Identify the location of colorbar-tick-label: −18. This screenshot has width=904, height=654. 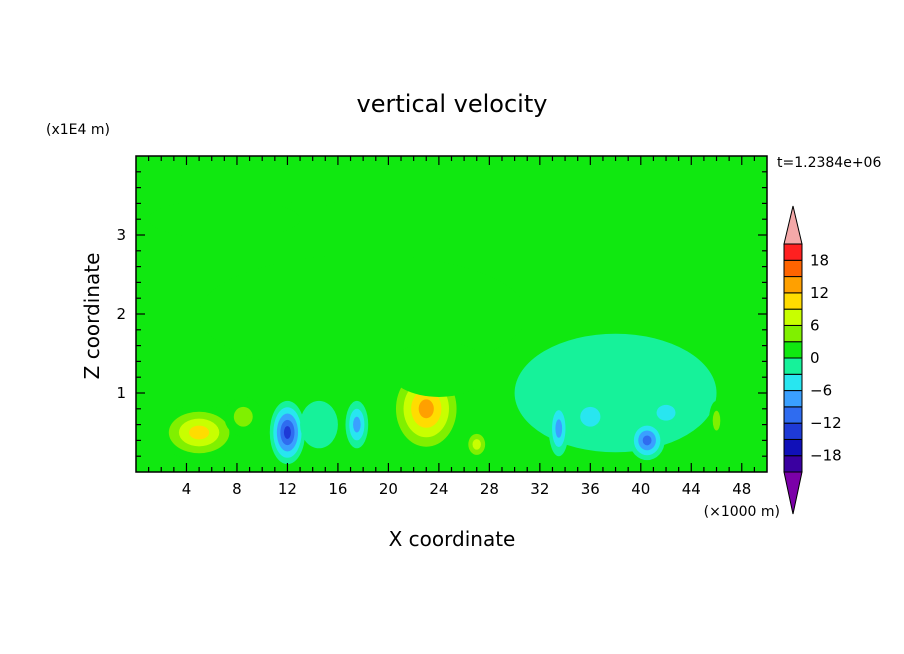
(826, 456).